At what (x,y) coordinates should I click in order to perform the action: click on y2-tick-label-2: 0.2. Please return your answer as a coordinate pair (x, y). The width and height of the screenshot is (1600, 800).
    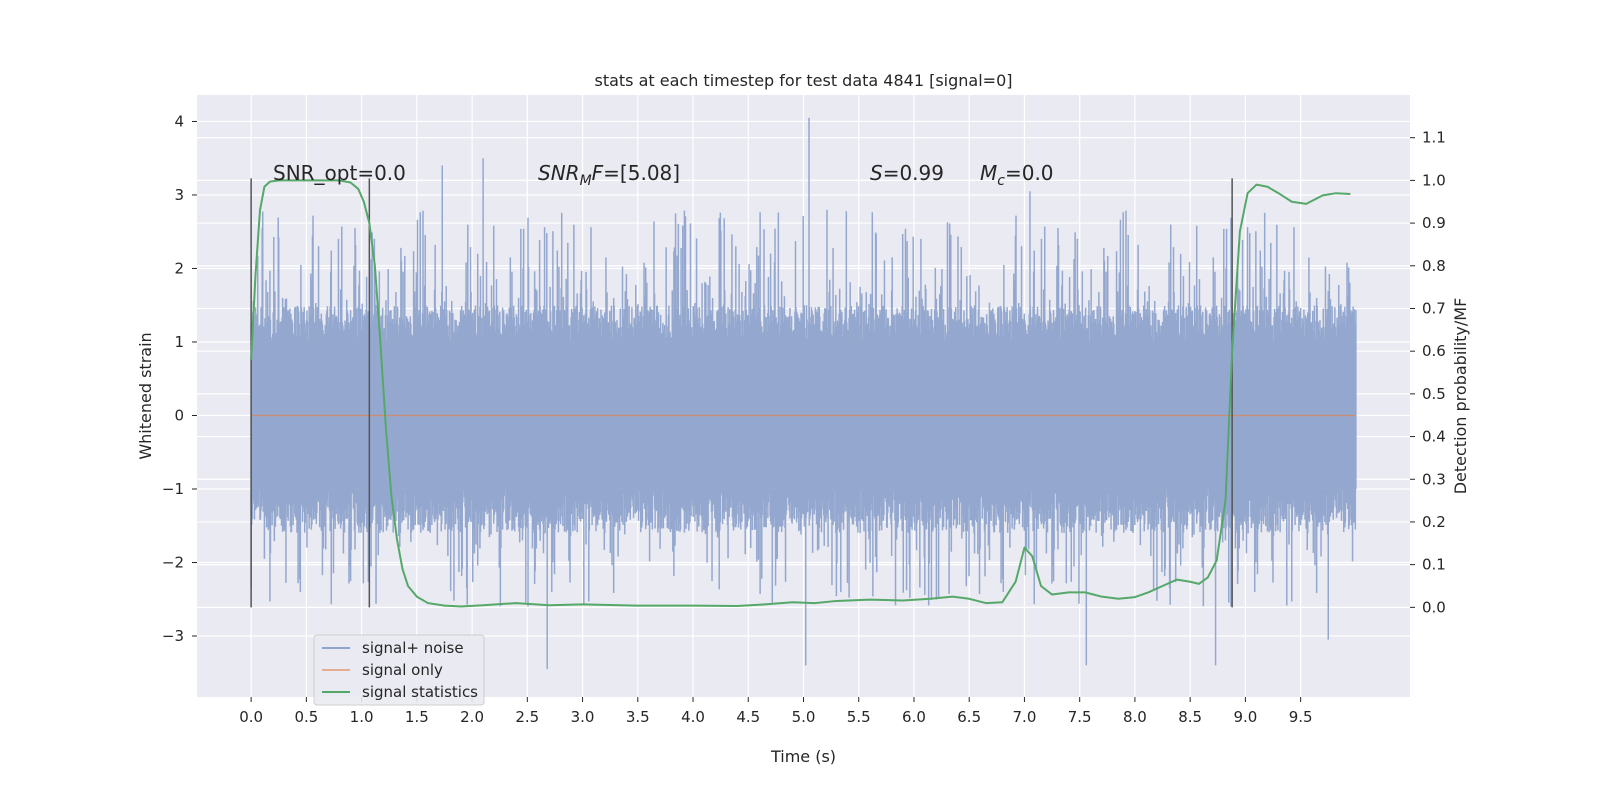
    Looking at the image, I should click on (1434, 522).